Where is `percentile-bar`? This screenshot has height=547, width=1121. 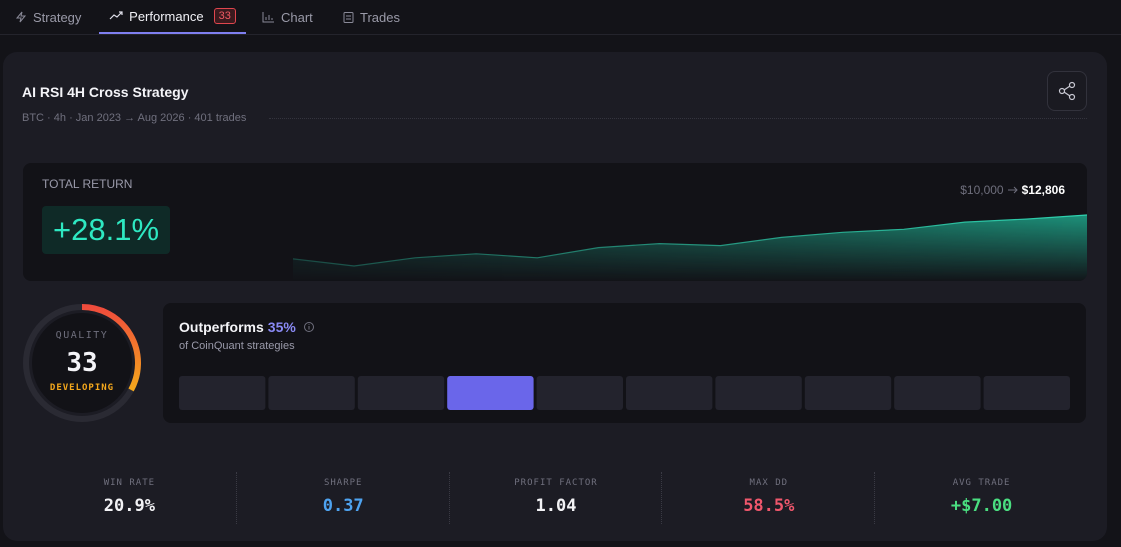
percentile-bar is located at coordinates (624, 393).